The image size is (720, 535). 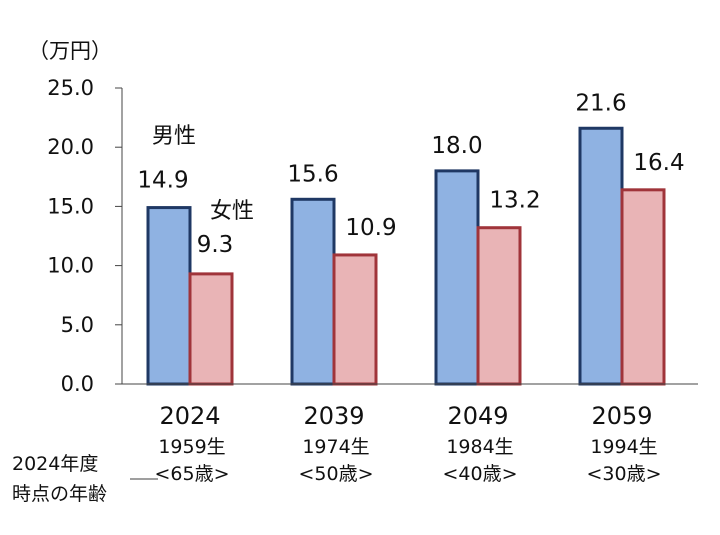 What do you see at coordinates (70, 88) in the screenshot?
I see `y-tick-label: 25.0` at bounding box center [70, 88].